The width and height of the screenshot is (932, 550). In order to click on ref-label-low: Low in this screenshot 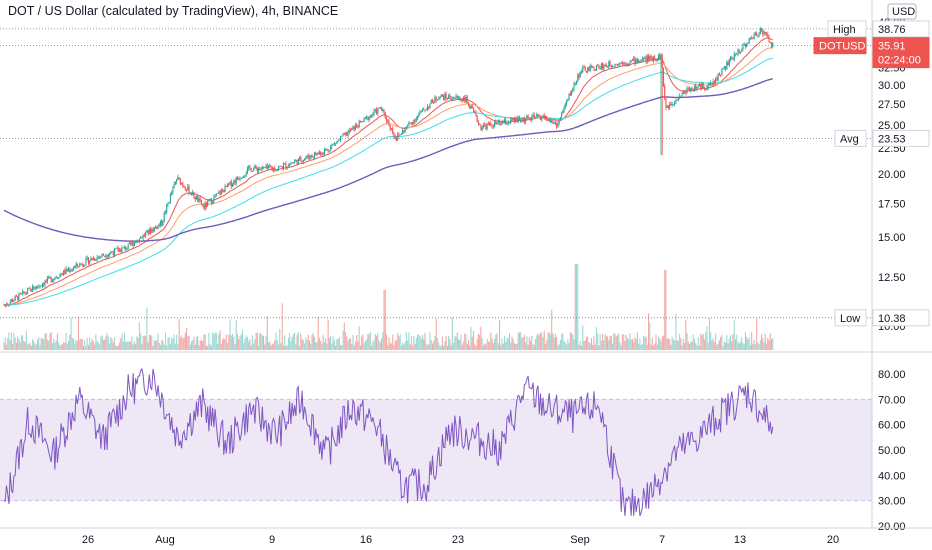, I will do `click(850, 319)`.